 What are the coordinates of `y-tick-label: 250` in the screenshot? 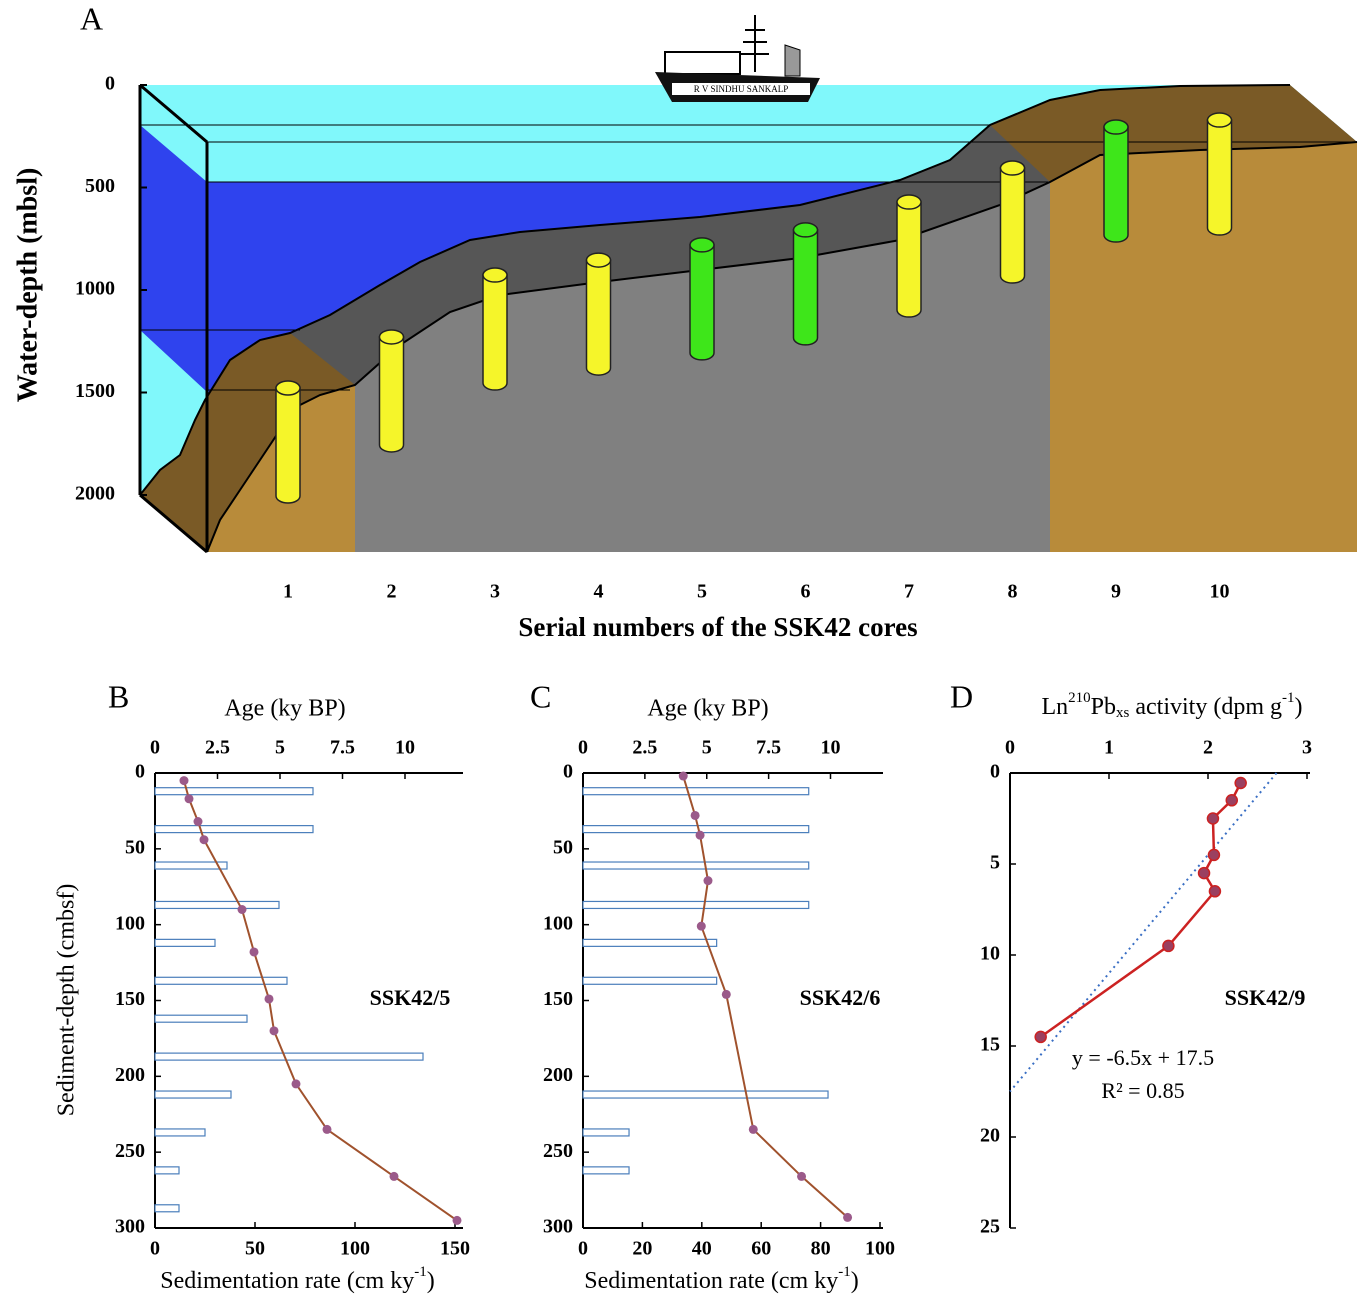 It's located at (558, 1151).